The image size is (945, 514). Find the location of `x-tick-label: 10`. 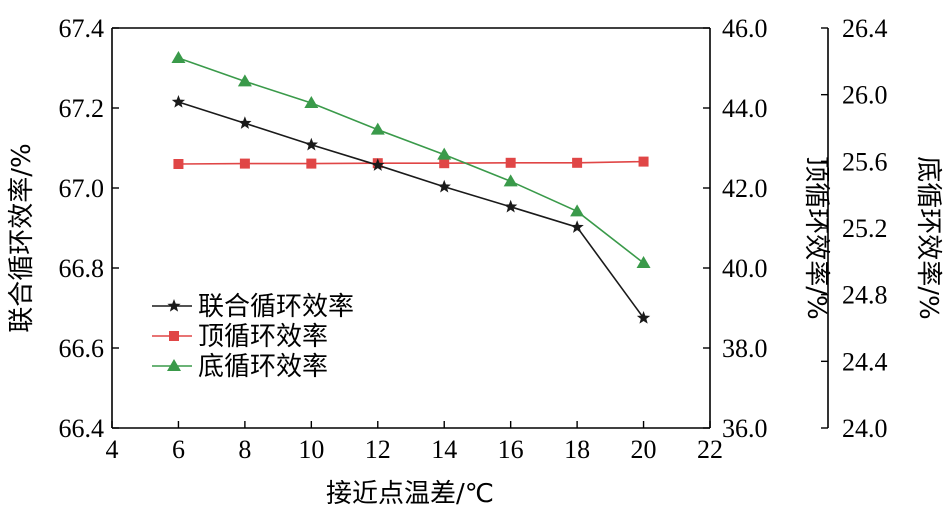

x-tick-label: 10 is located at coordinates (311, 449).